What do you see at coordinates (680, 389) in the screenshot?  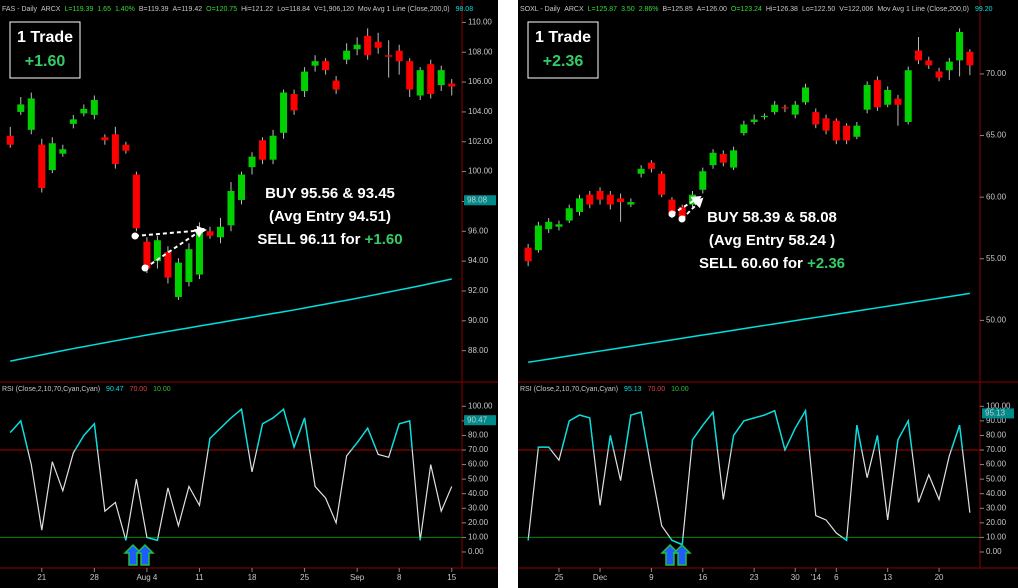 I see `rsi-lower: 10.00` at bounding box center [680, 389].